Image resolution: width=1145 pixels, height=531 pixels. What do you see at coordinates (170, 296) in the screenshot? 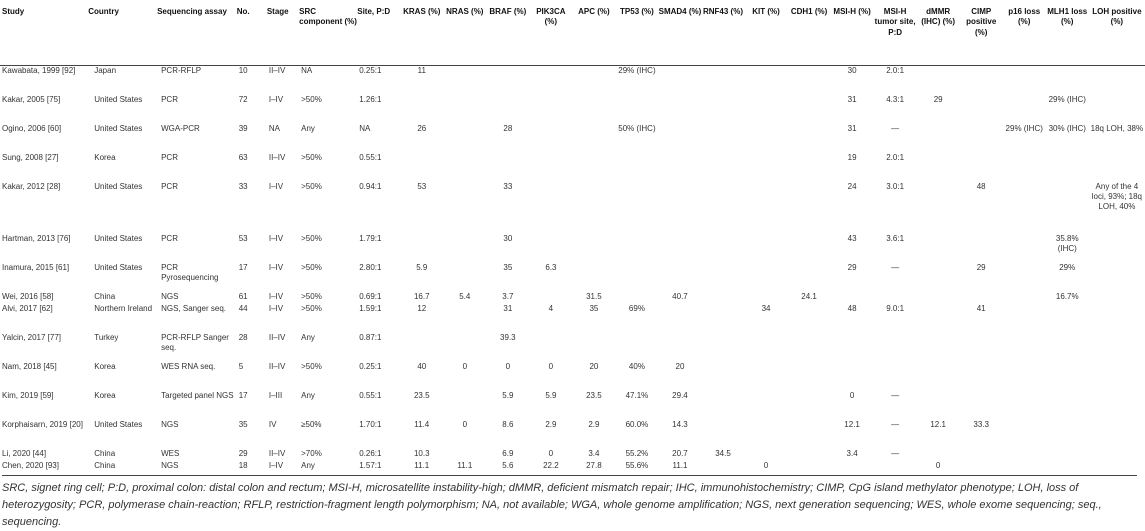
I see `cell-assay: NGS` at bounding box center [170, 296].